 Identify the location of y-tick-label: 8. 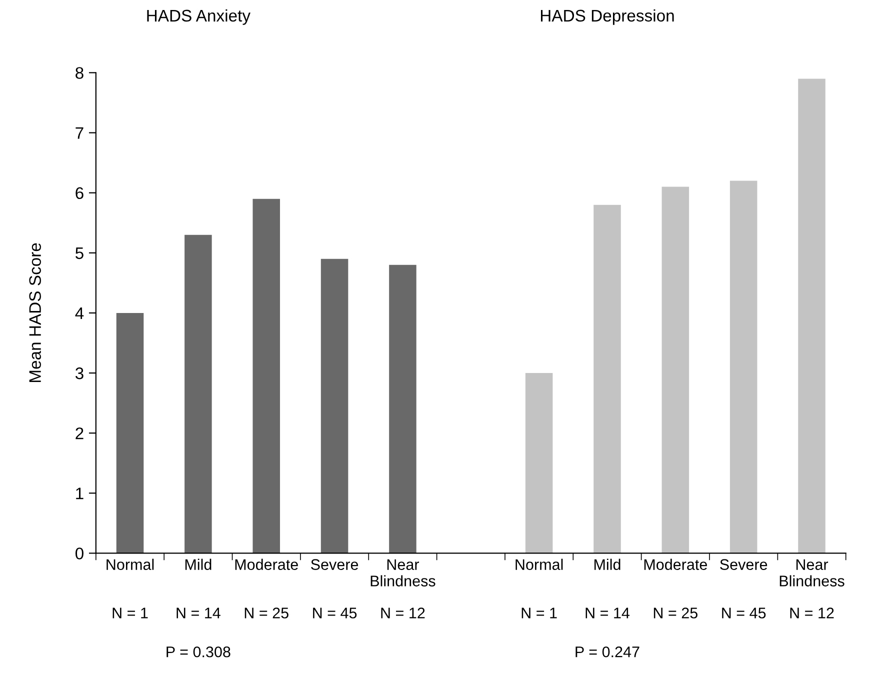
(80, 73).